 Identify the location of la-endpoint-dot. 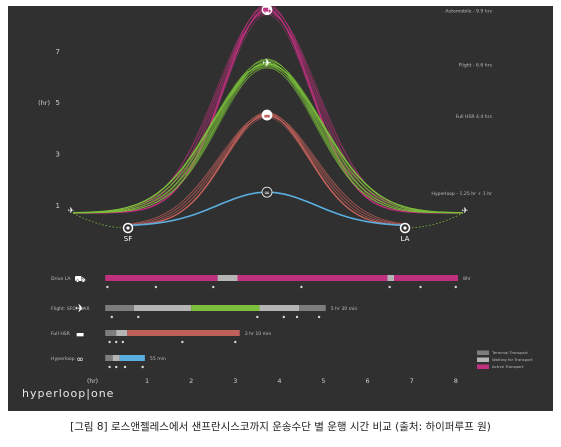
(405, 228).